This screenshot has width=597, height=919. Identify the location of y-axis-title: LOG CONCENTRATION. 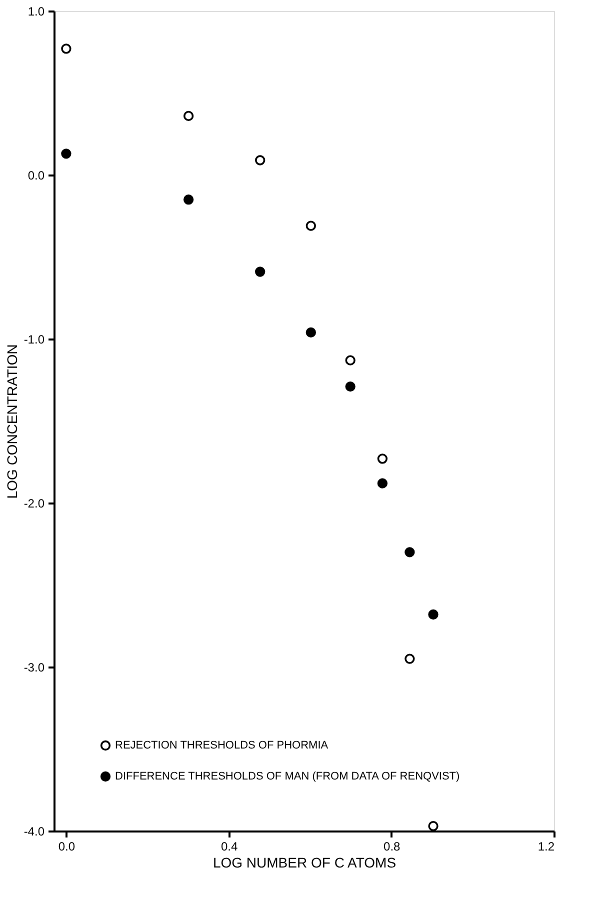
(12, 421).